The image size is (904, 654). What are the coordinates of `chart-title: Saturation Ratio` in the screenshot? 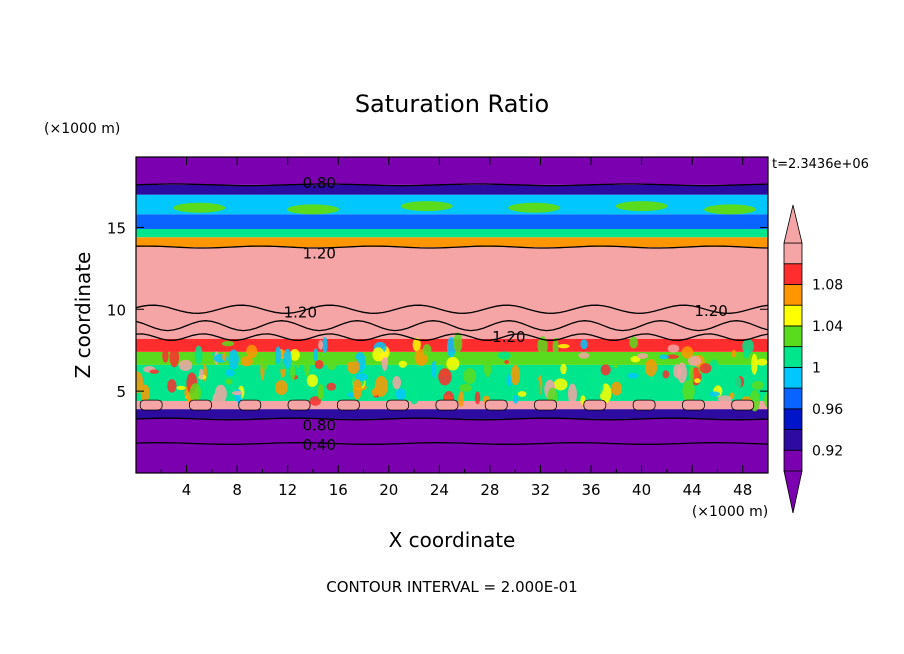 It's located at (452, 104).